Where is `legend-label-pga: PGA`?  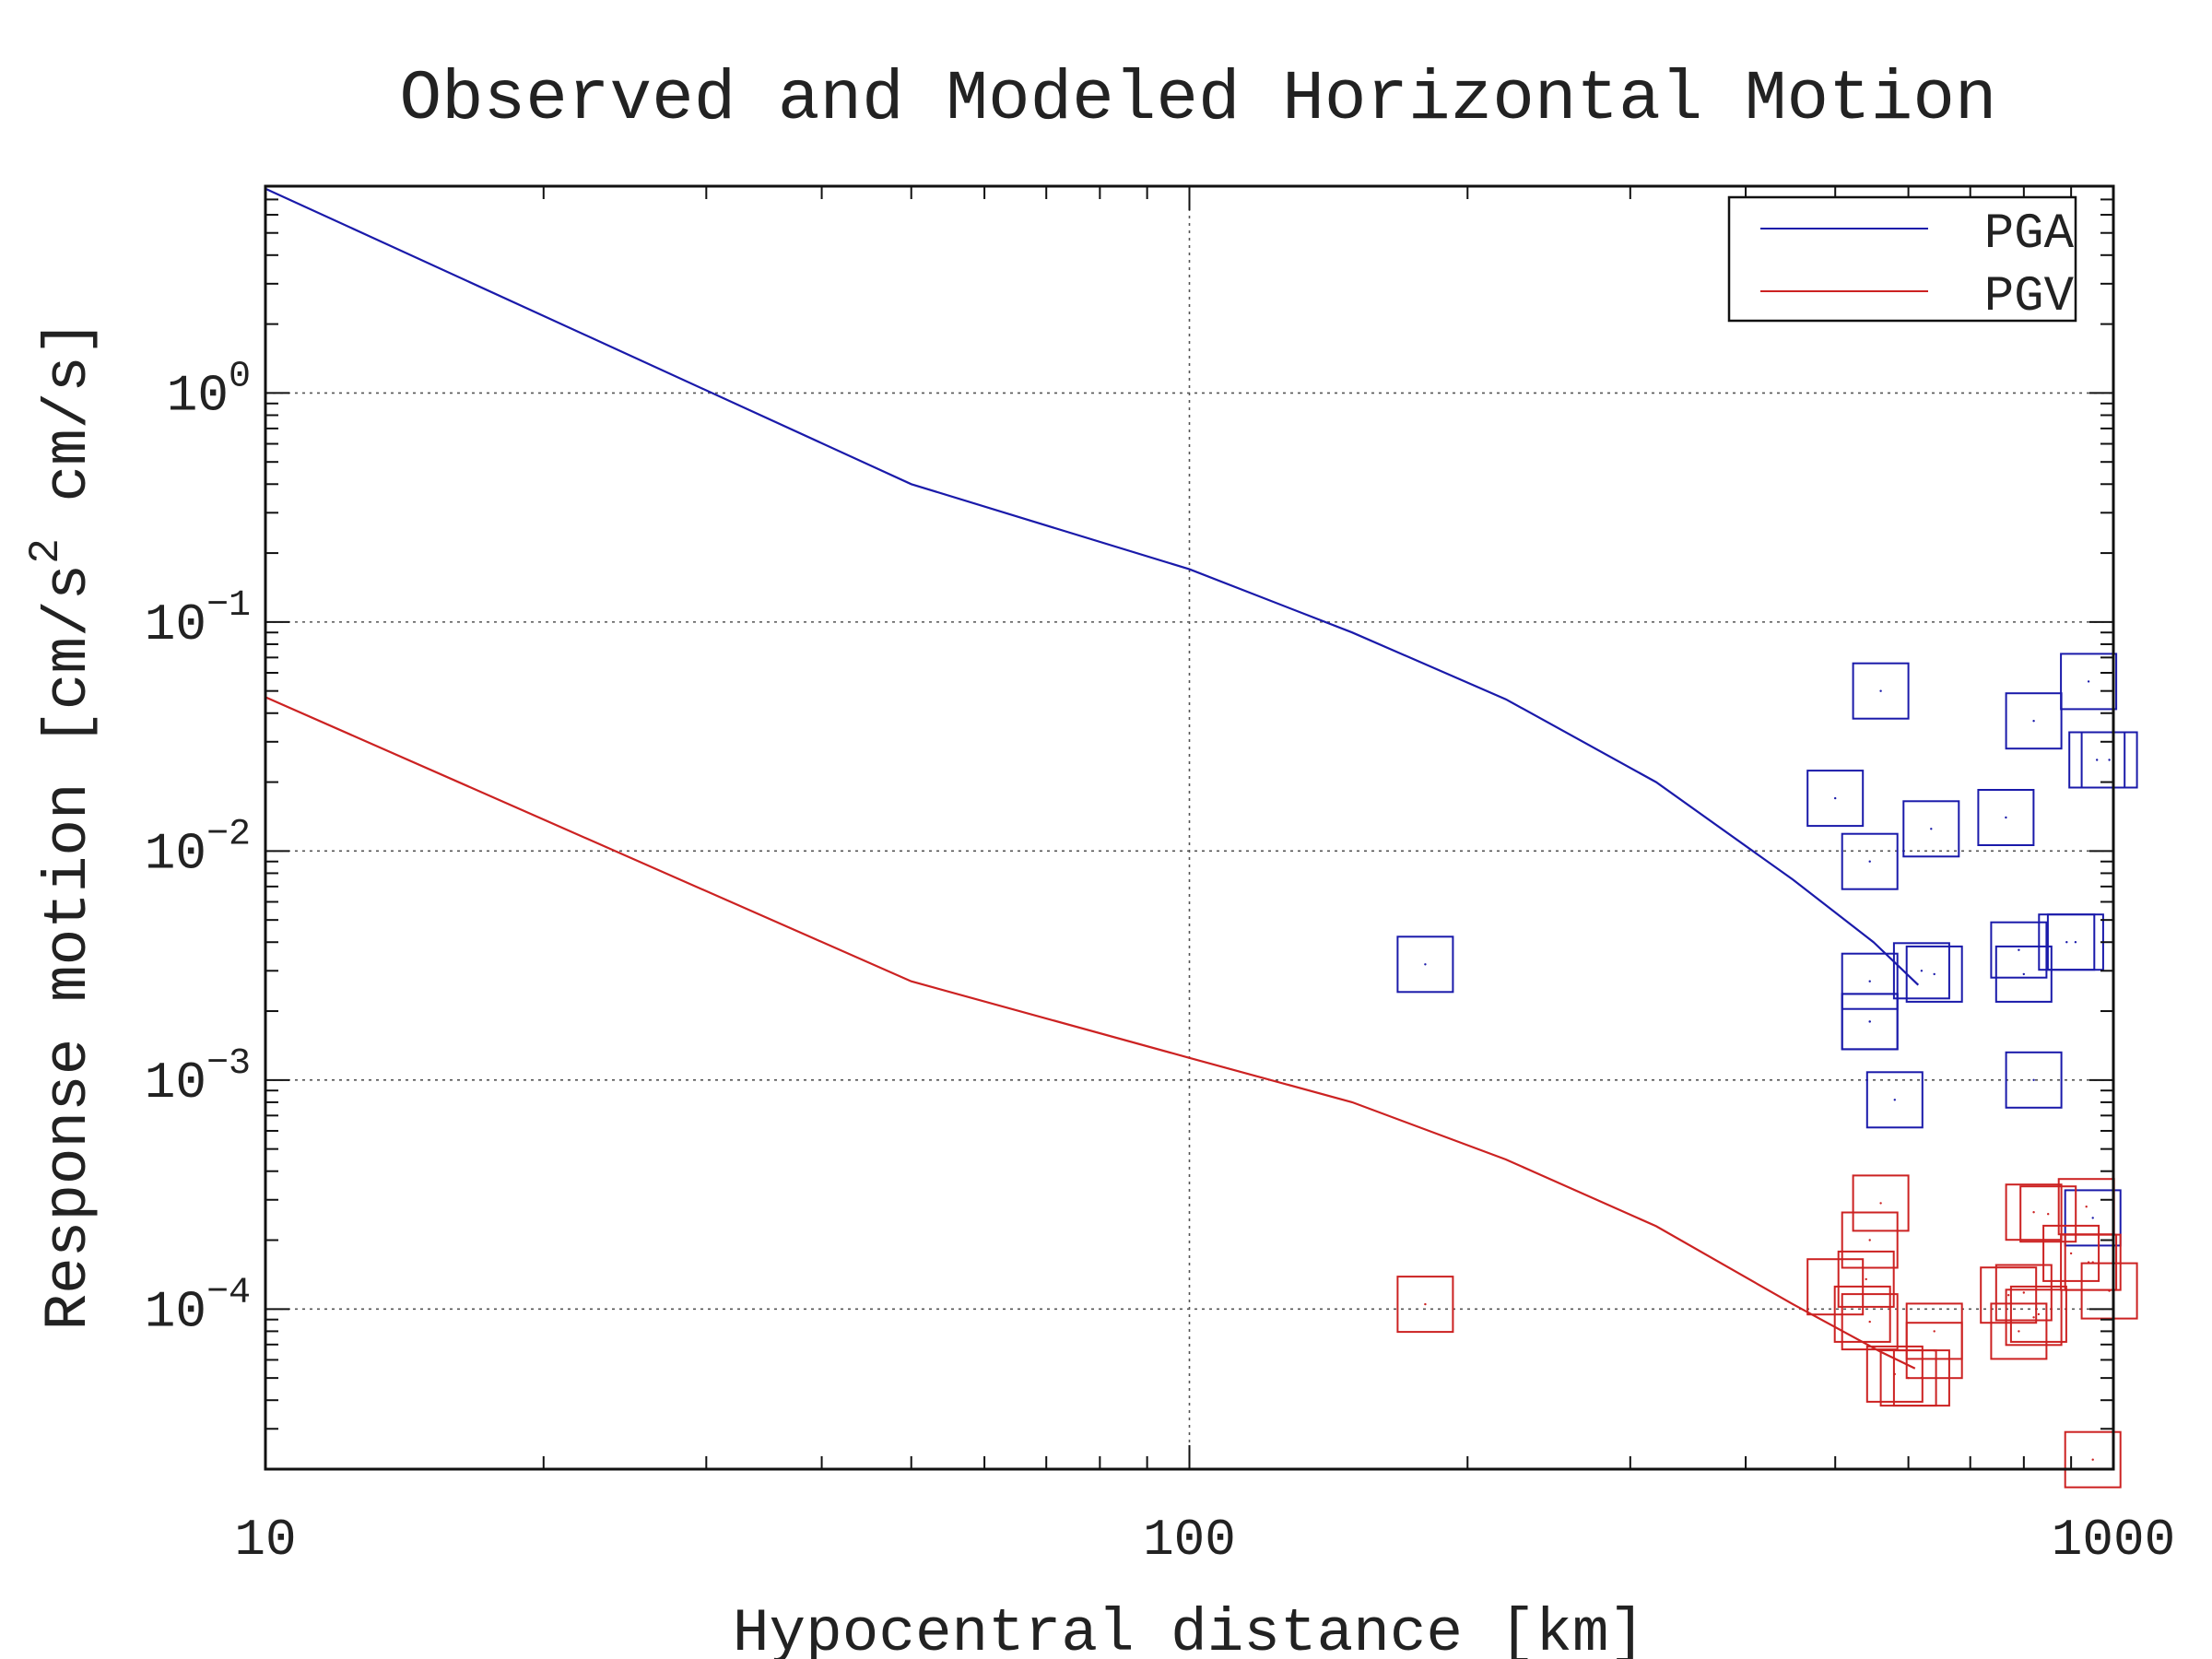
legend-label-pga: PGA is located at coordinates (2029, 234).